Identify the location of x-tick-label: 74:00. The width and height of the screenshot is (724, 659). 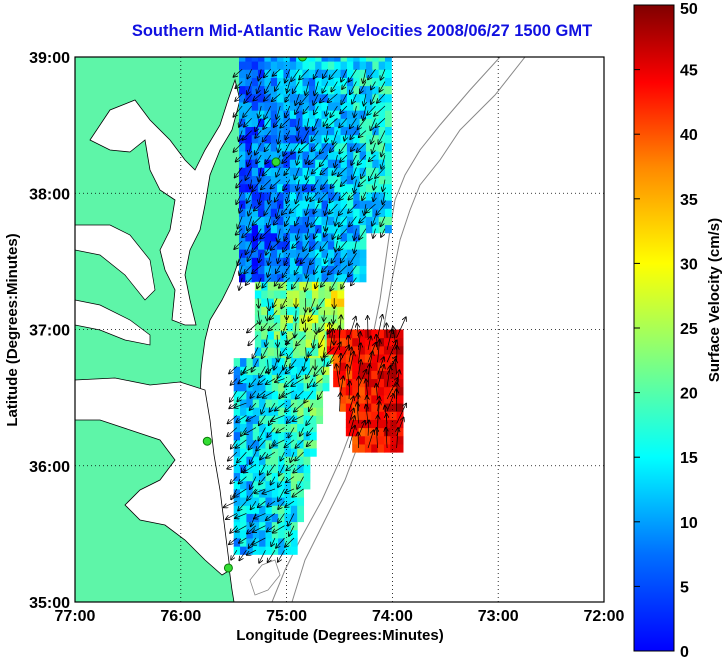
(392, 616).